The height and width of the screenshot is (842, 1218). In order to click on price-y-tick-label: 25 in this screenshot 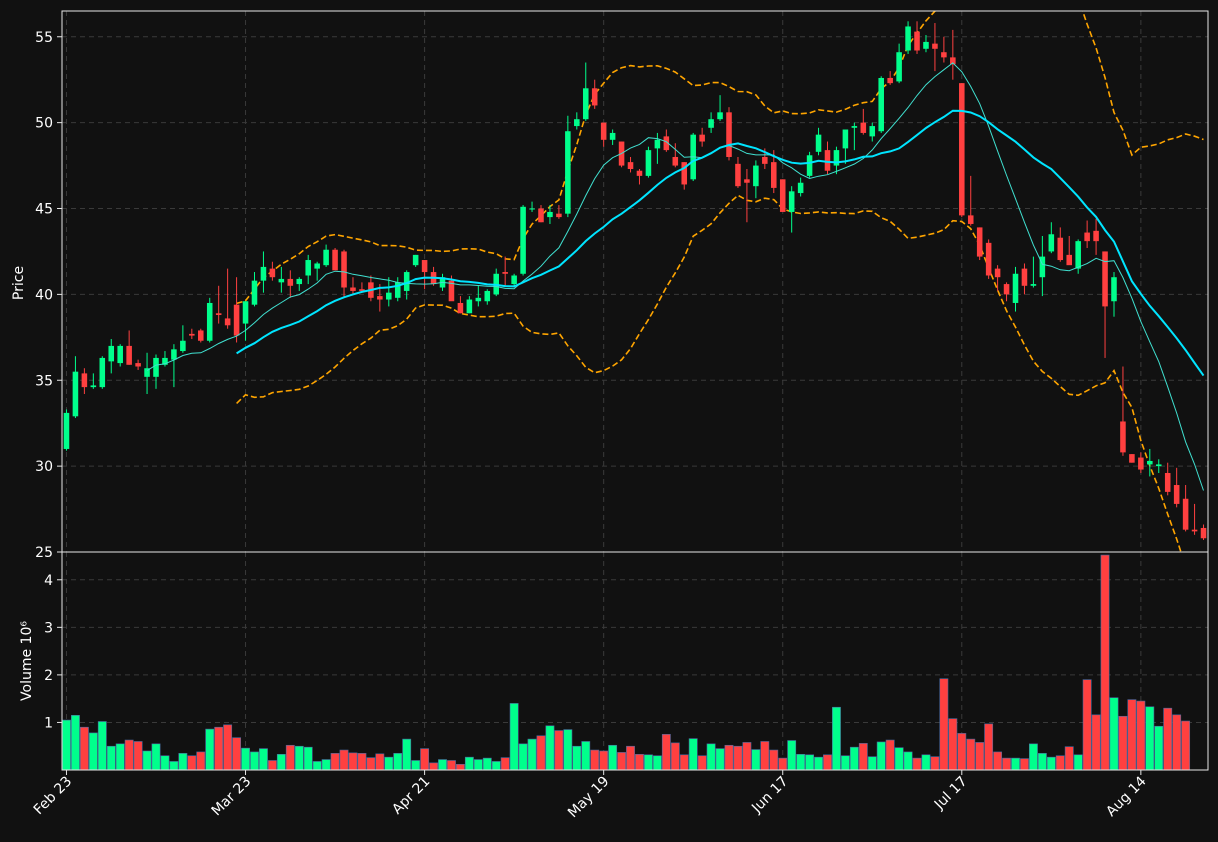, I will do `click(44, 553)`.